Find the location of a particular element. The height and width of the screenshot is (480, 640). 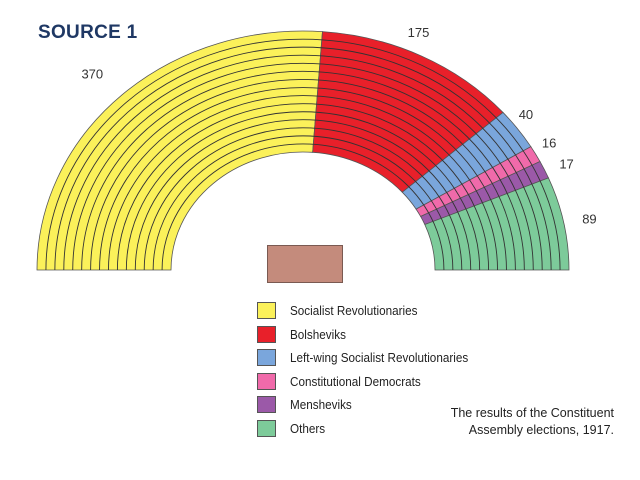

seat-count-label: 17 is located at coordinates (566, 163).